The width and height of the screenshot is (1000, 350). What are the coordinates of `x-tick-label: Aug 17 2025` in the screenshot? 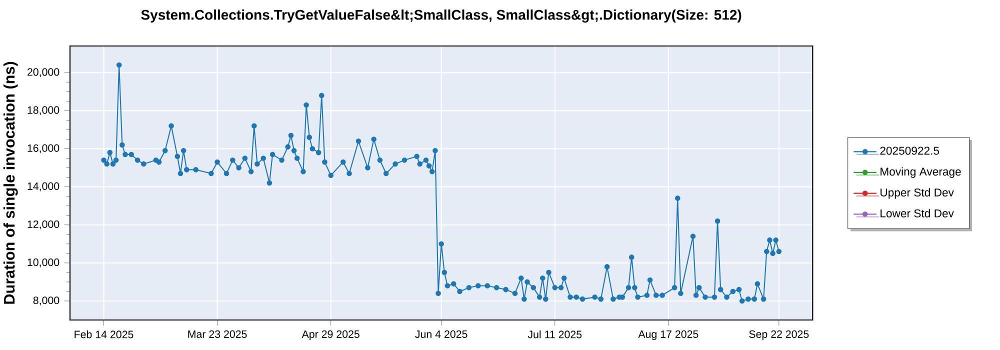 It's located at (668, 335).